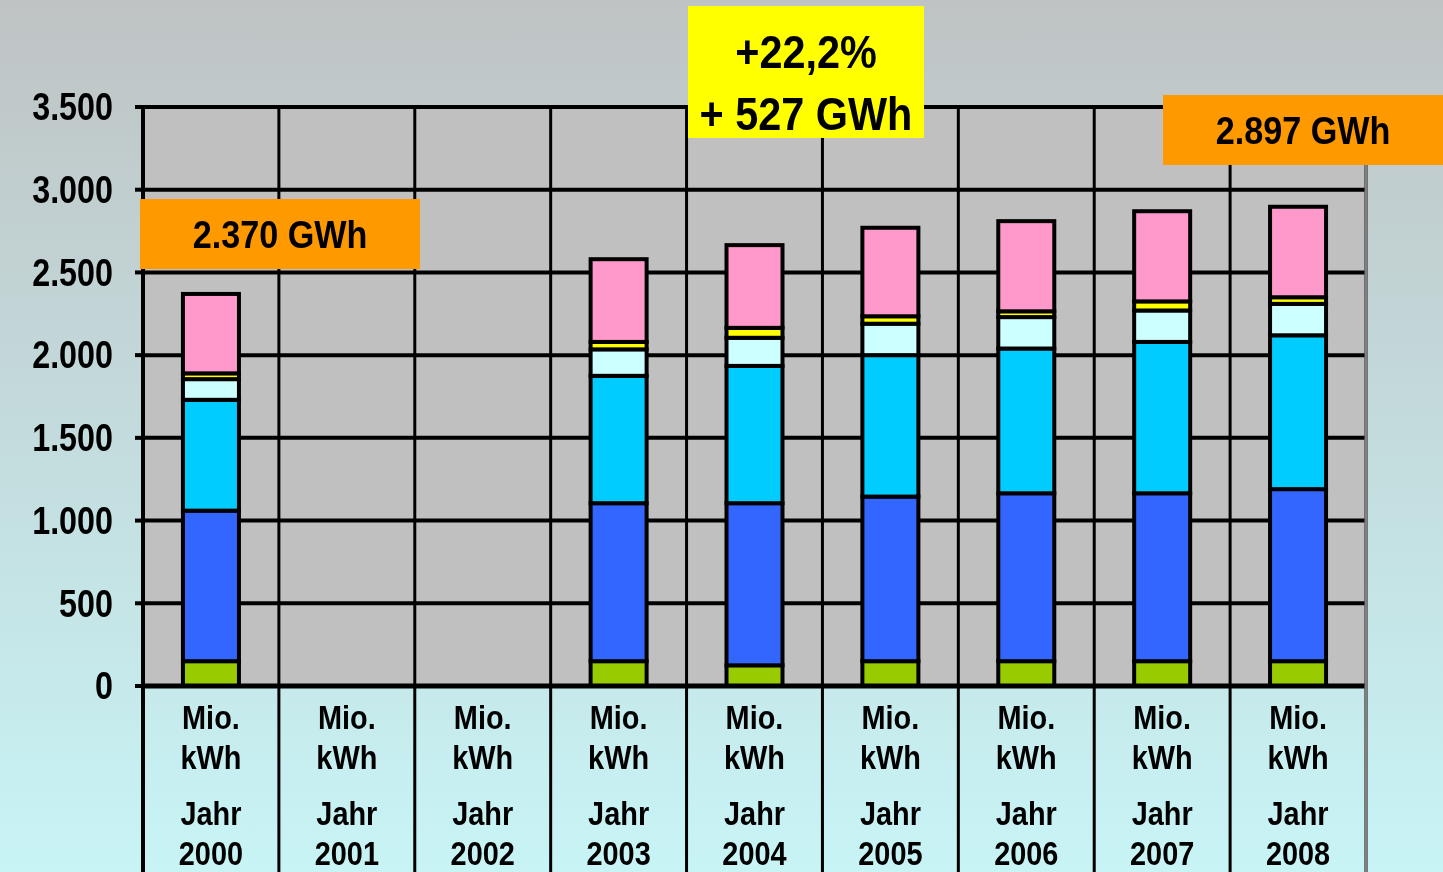 The height and width of the screenshot is (872, 1443). I want to click on x-tick-label: Mio. kWh Jahr 2006, so click(1026, 784).